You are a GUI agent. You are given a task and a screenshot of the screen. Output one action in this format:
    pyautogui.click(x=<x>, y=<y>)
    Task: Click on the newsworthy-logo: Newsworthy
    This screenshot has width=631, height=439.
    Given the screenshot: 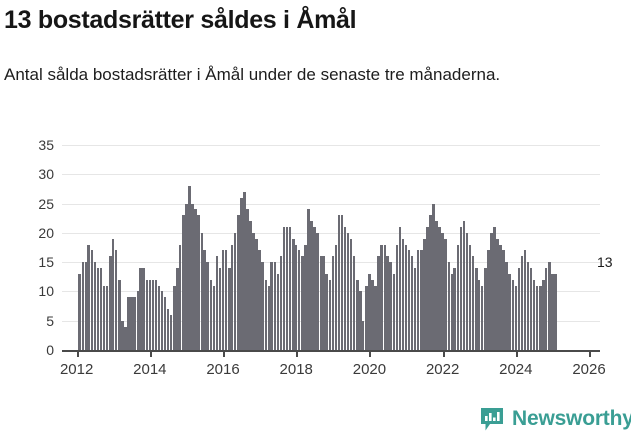 What is the action you would take?
    pyautogui.click(x=555, y=419)
    